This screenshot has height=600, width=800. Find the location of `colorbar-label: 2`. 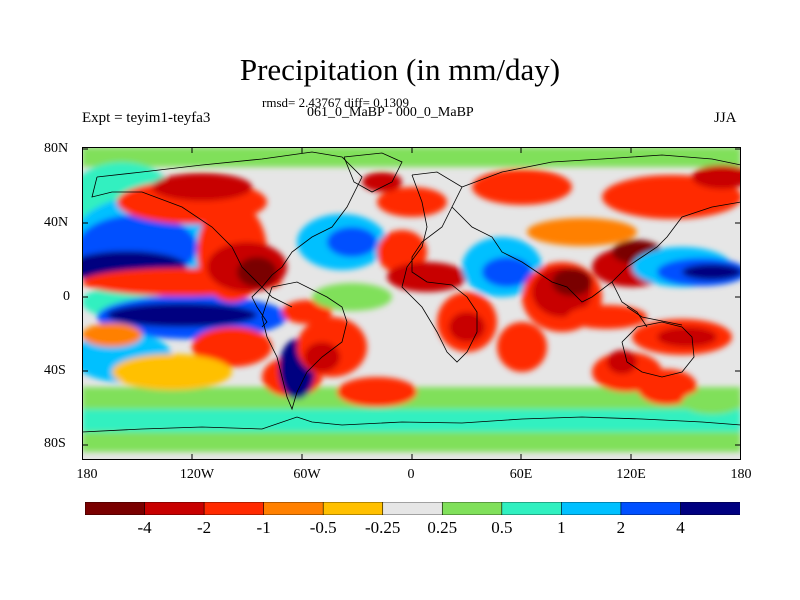

colorbar-label: 2 is located at coordinates (621, 527).